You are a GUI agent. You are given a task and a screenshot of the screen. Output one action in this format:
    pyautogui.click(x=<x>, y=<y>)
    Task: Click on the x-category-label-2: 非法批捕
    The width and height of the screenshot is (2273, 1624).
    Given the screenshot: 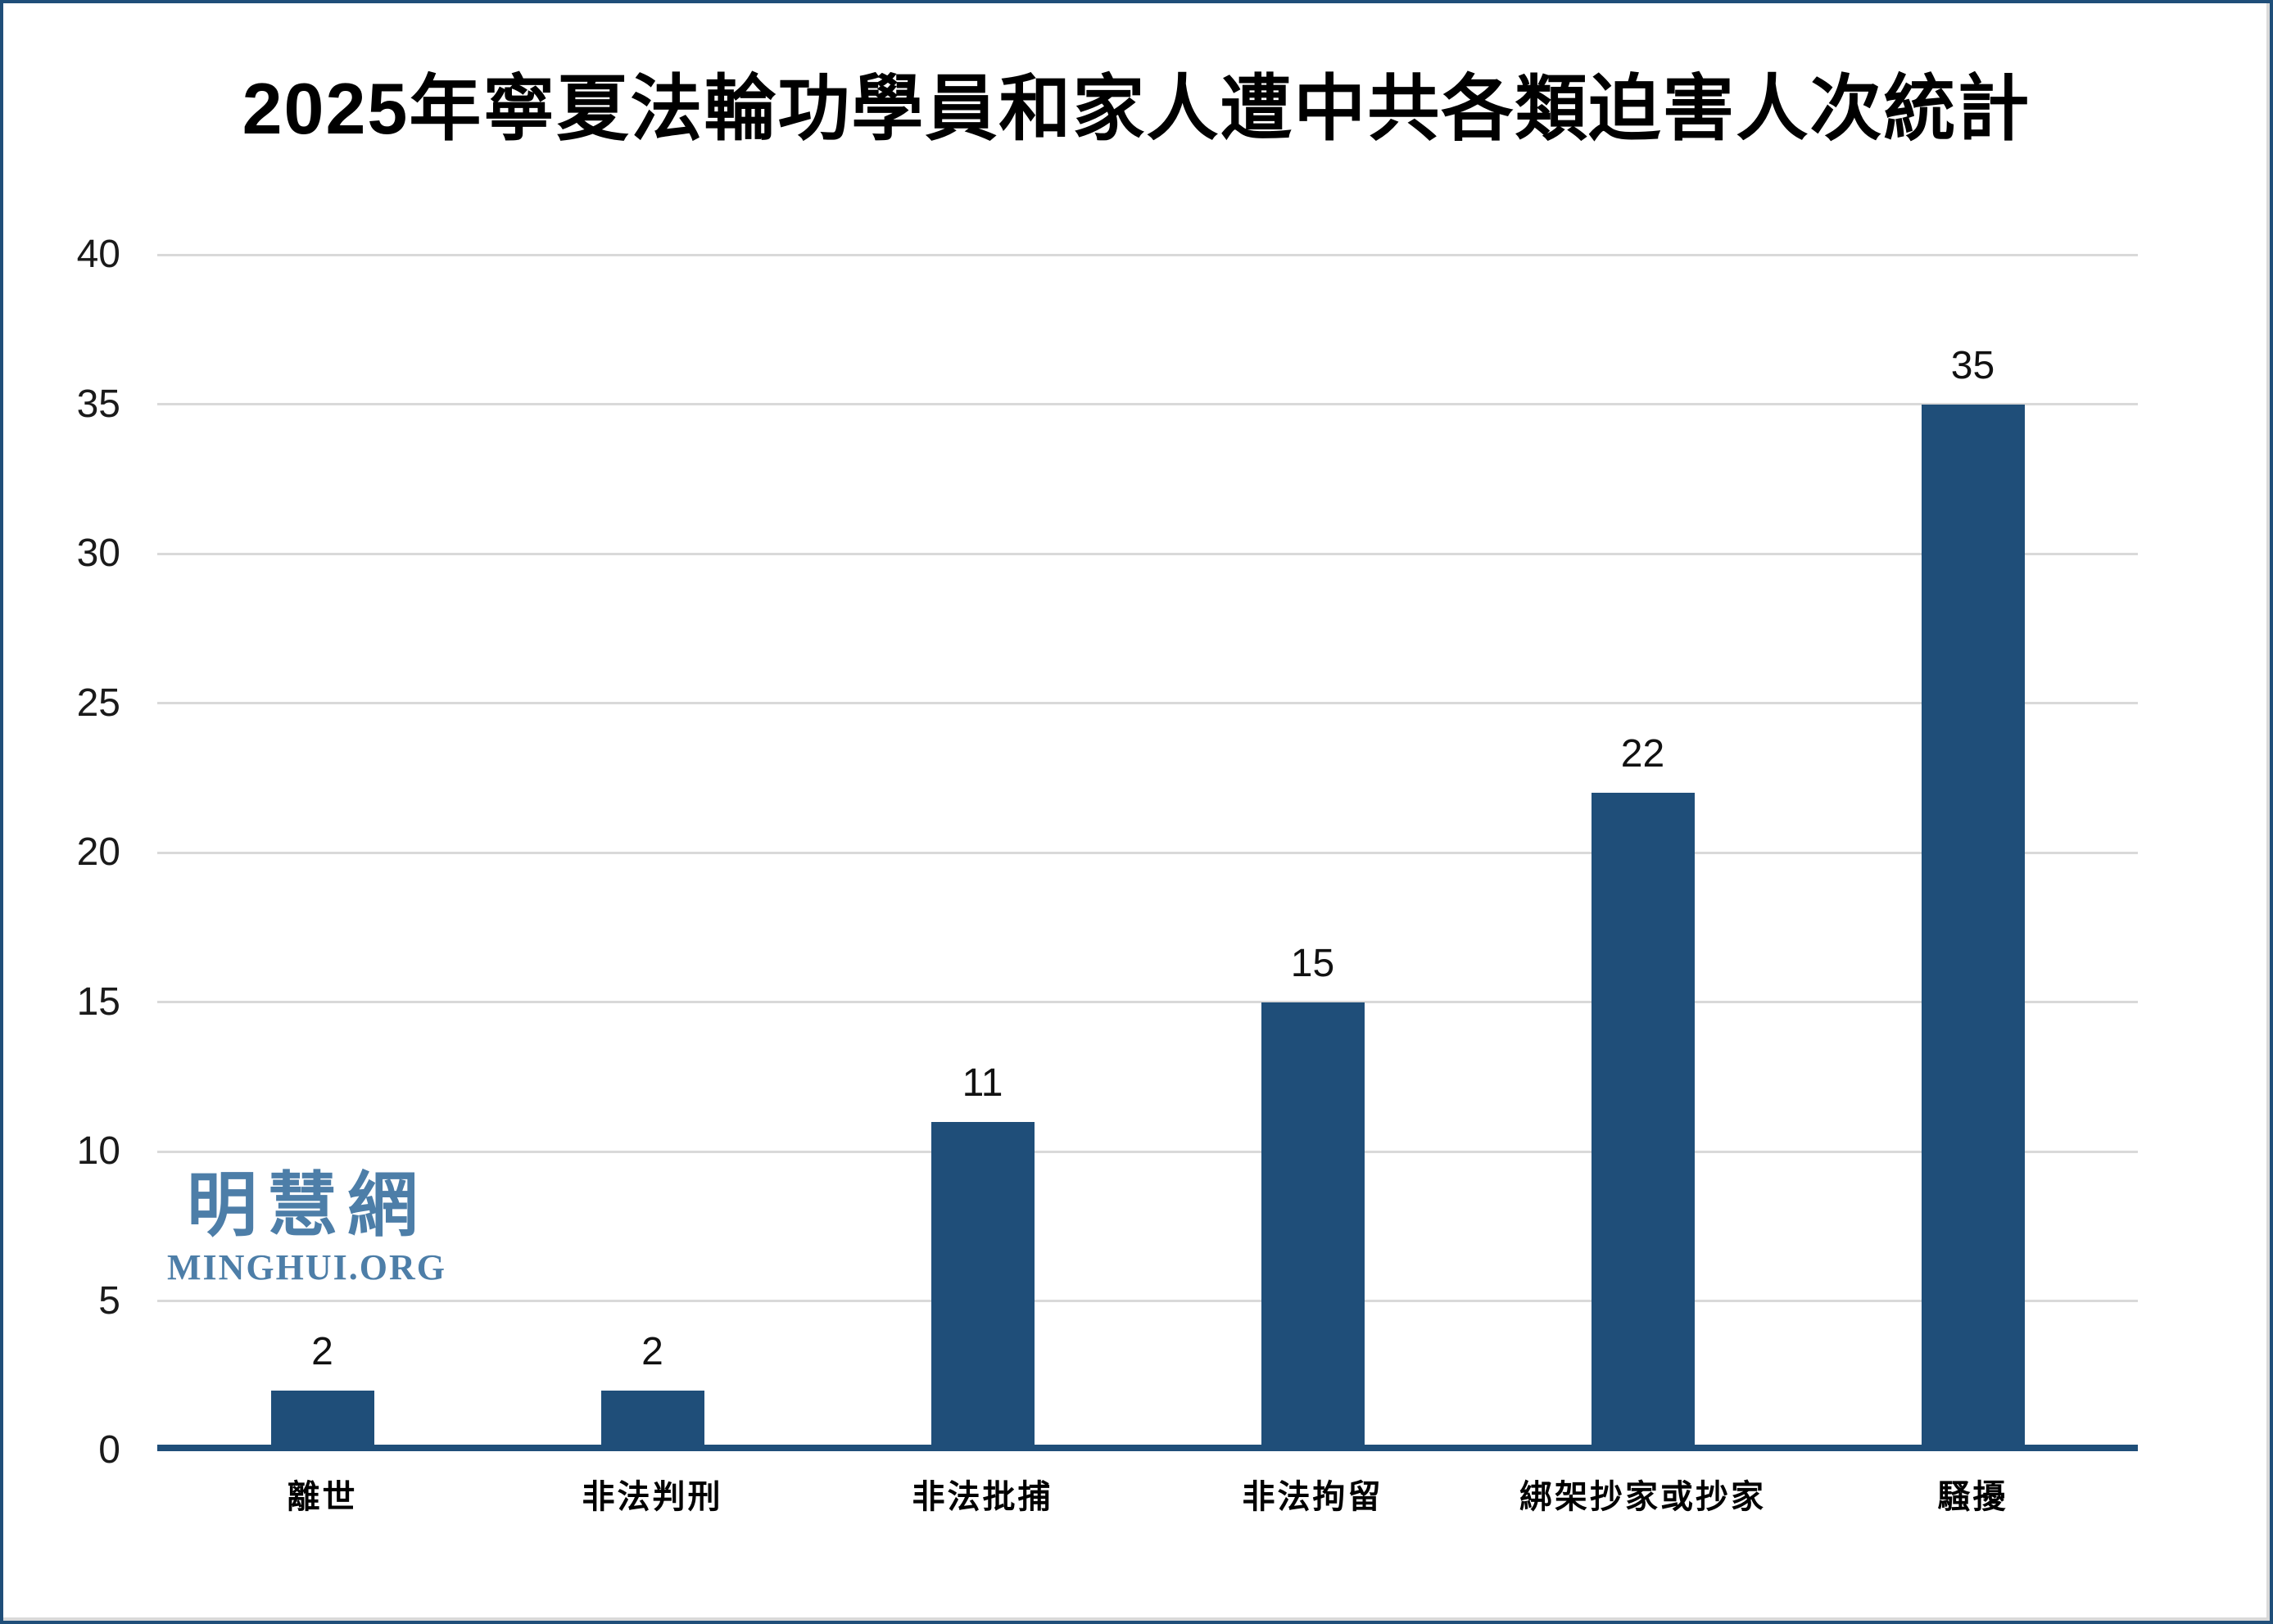 What is the action you would take?
    pyautogui.click(x=982, y=1497)
    